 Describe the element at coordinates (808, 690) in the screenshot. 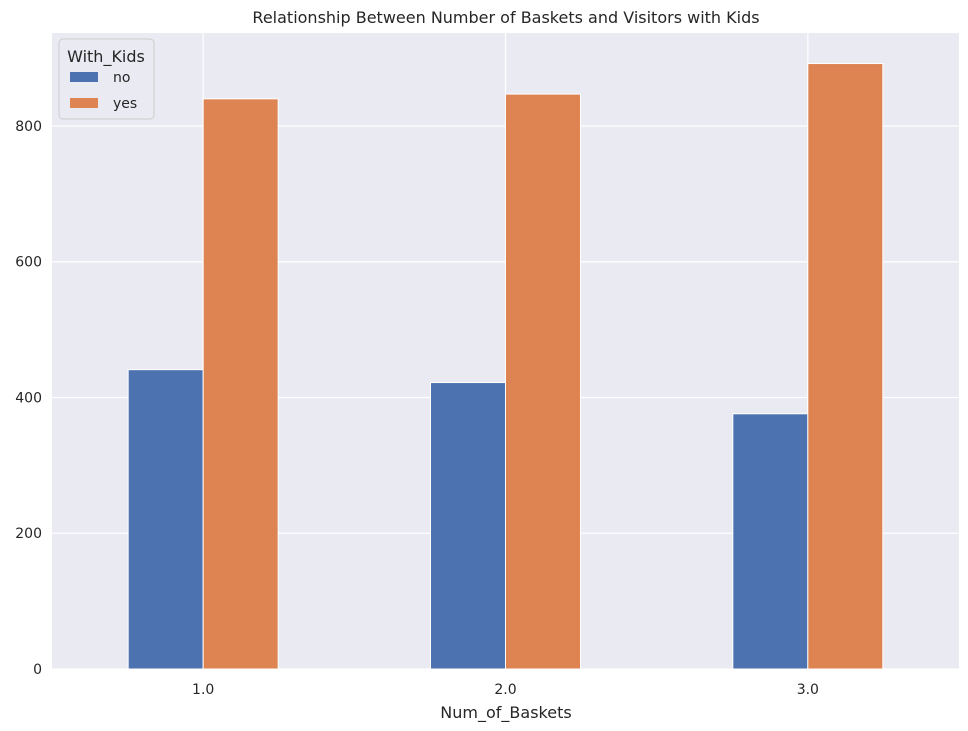

I see `x-tick-label: 3.0` at that location.